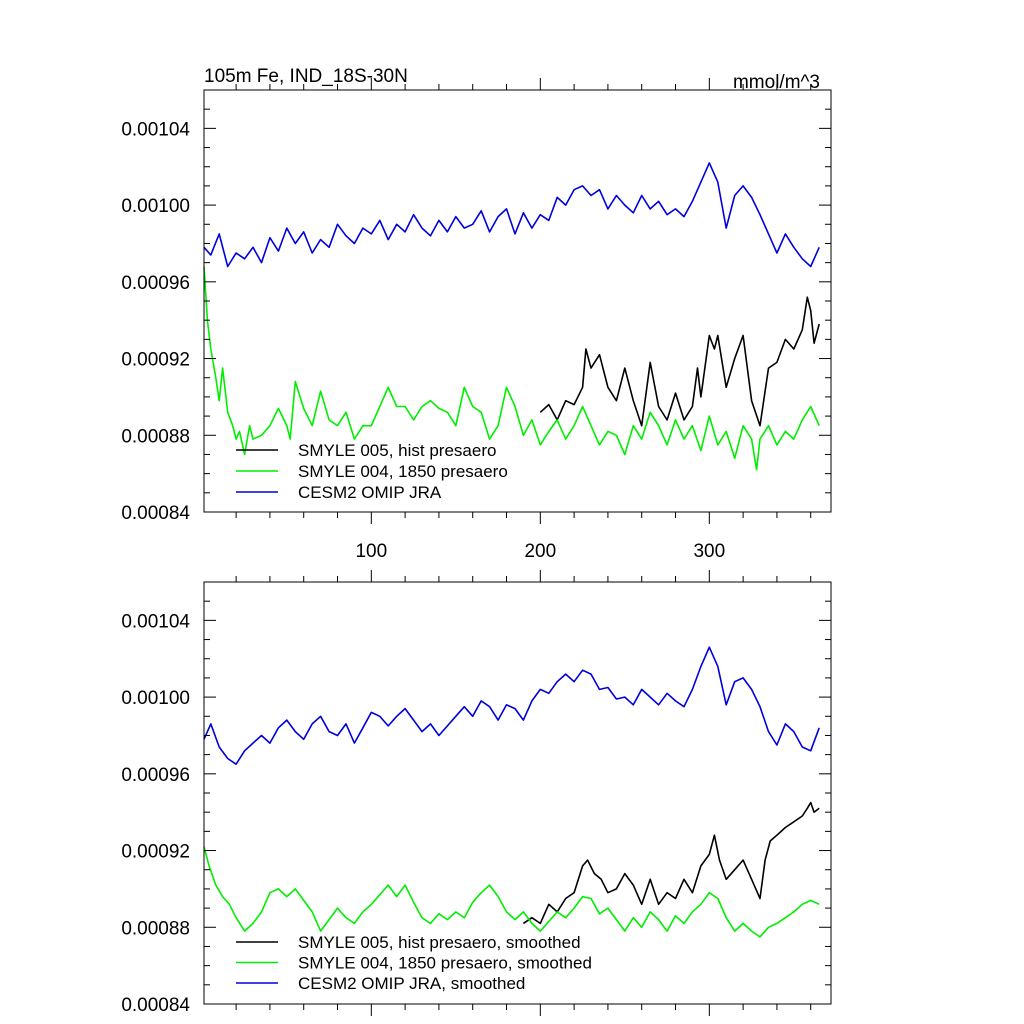 The height and width of the screenshot is (1024, 1024). Describe the element at coordinates (439, 942) in the screenshot. I see `legend-label: SMYLE 005, hist presaero, smoothed` at that location.